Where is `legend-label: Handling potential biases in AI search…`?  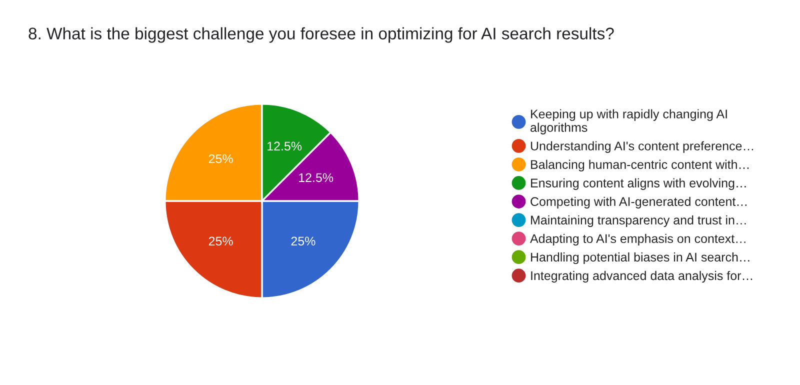
legend-label: Handling potential biases in AI search… is located at coordinates (640, 258).